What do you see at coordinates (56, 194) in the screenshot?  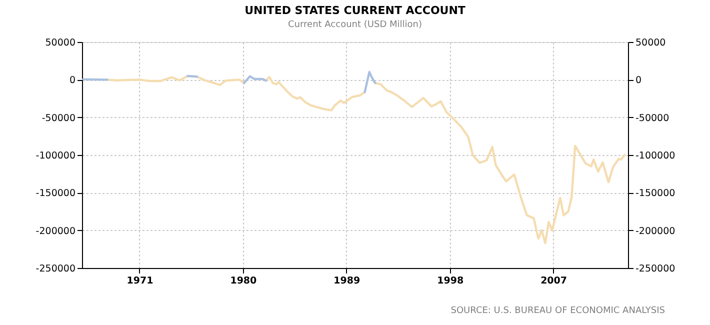 I see `y-tick-label: -150000` at bounding box center [56, 194].